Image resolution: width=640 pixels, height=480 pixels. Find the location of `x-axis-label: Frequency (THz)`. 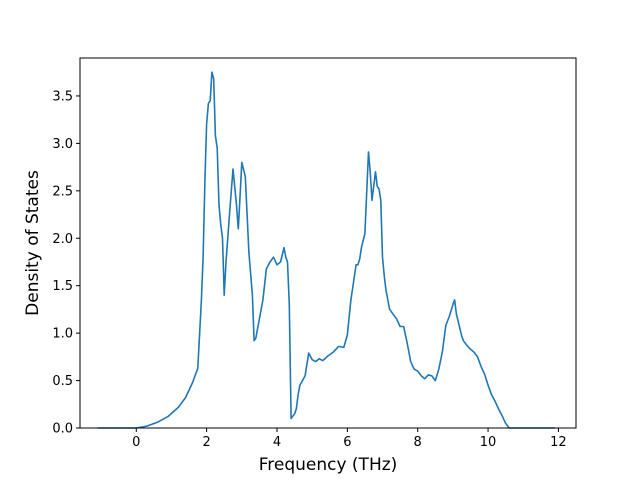

x-axis-label: Frequency (THz) is located at coordinates (328, 465).